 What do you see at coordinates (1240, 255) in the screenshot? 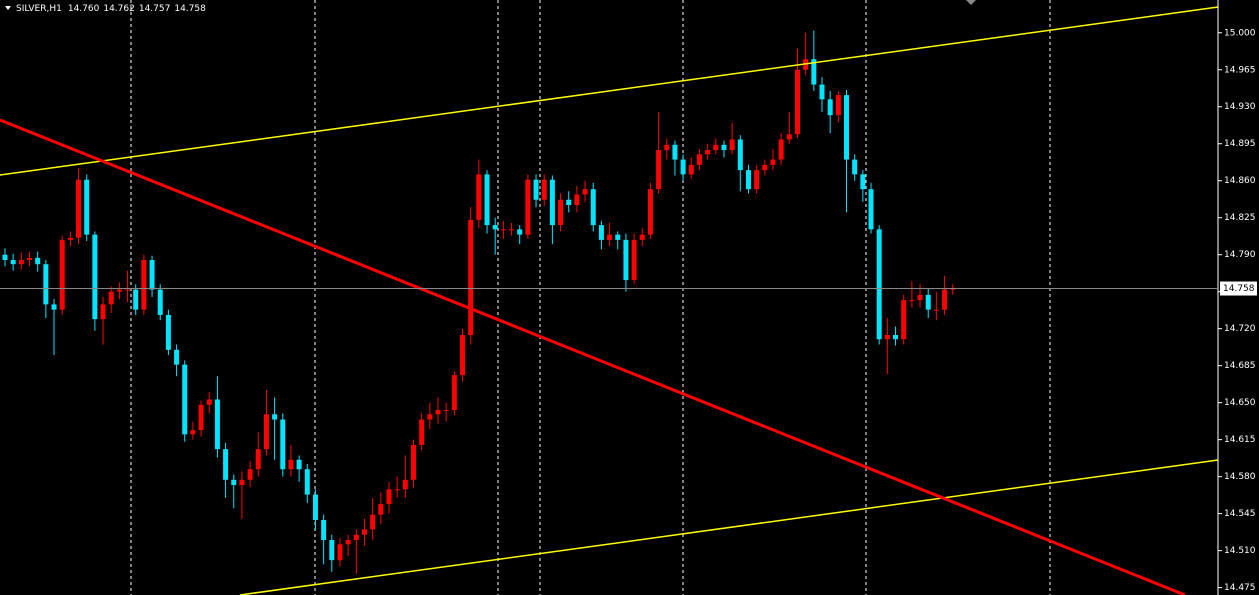
I see `y-tick-label: 14.790` at bounding box center [1240, 255].